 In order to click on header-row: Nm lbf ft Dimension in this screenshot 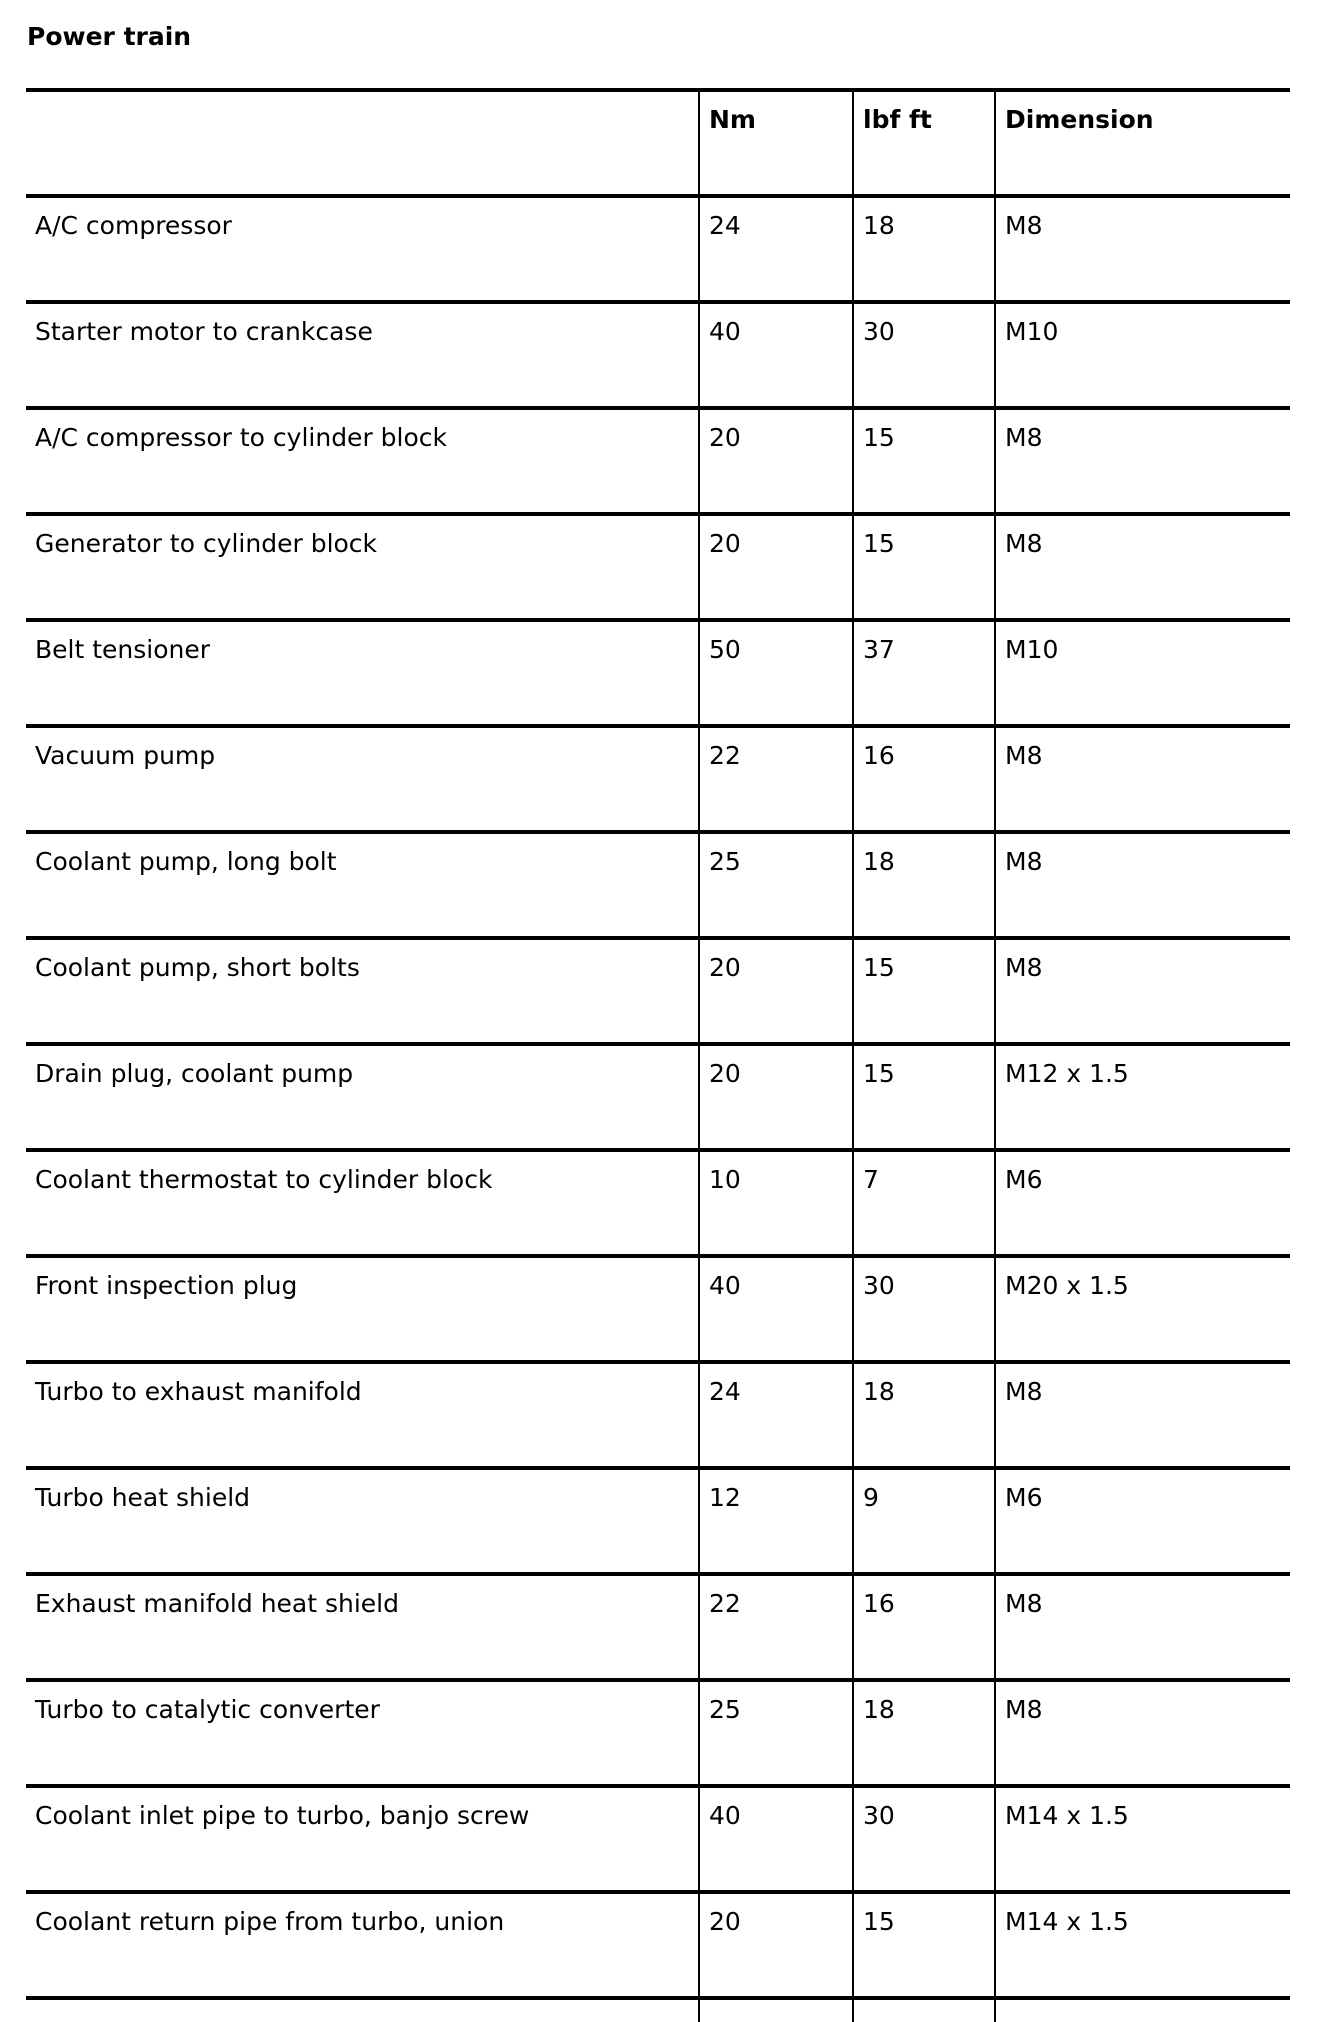, I will do `click(658, 143)`.